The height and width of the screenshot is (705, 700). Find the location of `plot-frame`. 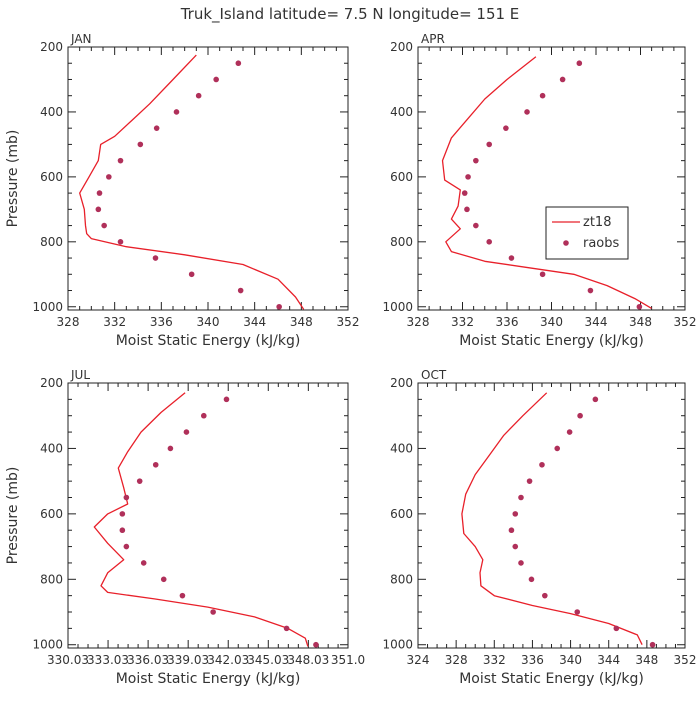

plot-frame is located at coordinates (551, 515).